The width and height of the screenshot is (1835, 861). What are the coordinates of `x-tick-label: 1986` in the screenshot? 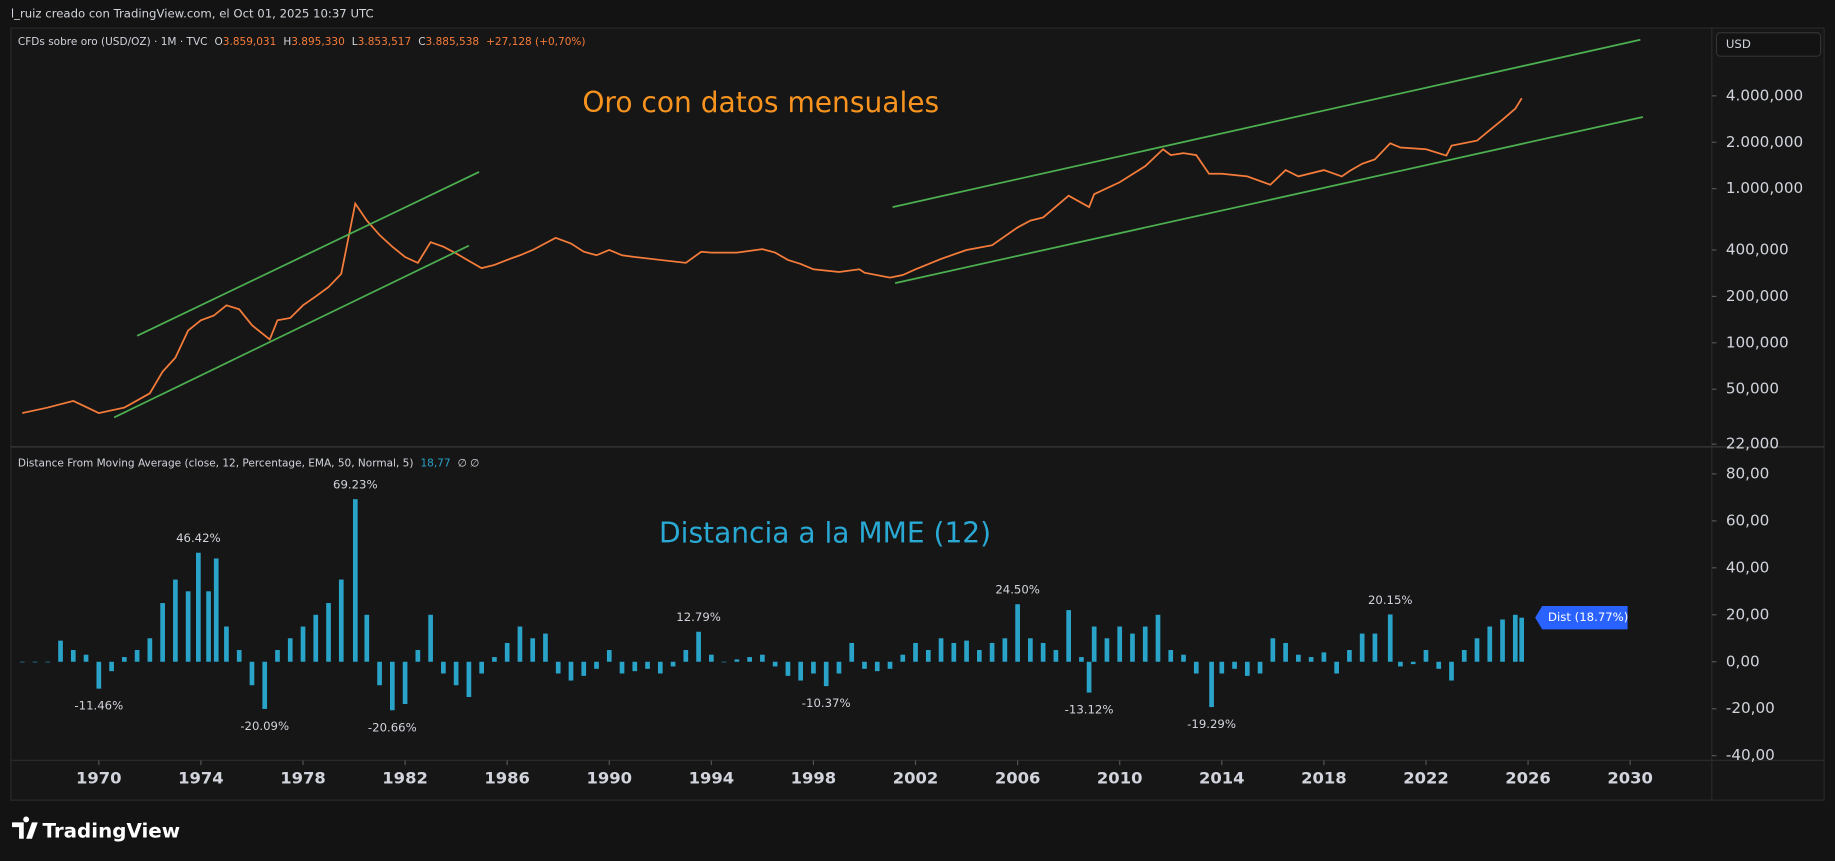 It's located at (507, 778).